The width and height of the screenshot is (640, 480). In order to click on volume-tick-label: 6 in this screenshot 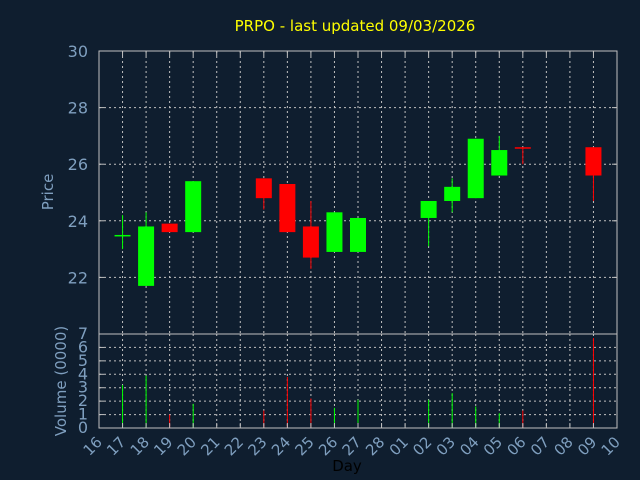, I will do `click(83, 346)`.